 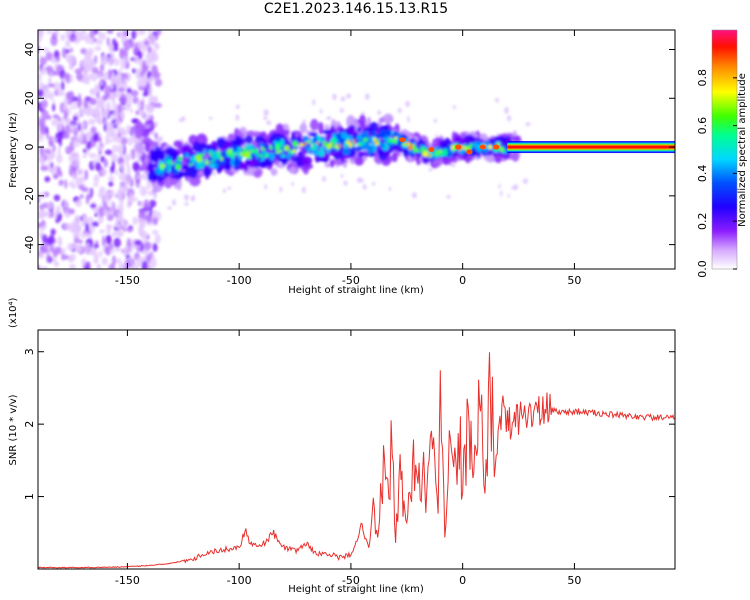 What do you see at coordinates (29, 147) in the screenshot?
I see `y-tick-label: 0` at bounding box center [29, 147].